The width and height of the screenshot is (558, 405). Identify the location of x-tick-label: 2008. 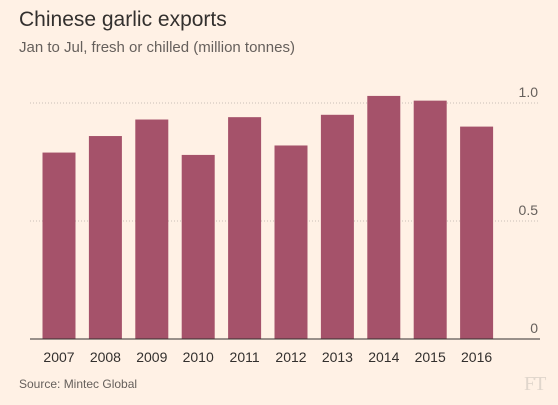
(105, 357).